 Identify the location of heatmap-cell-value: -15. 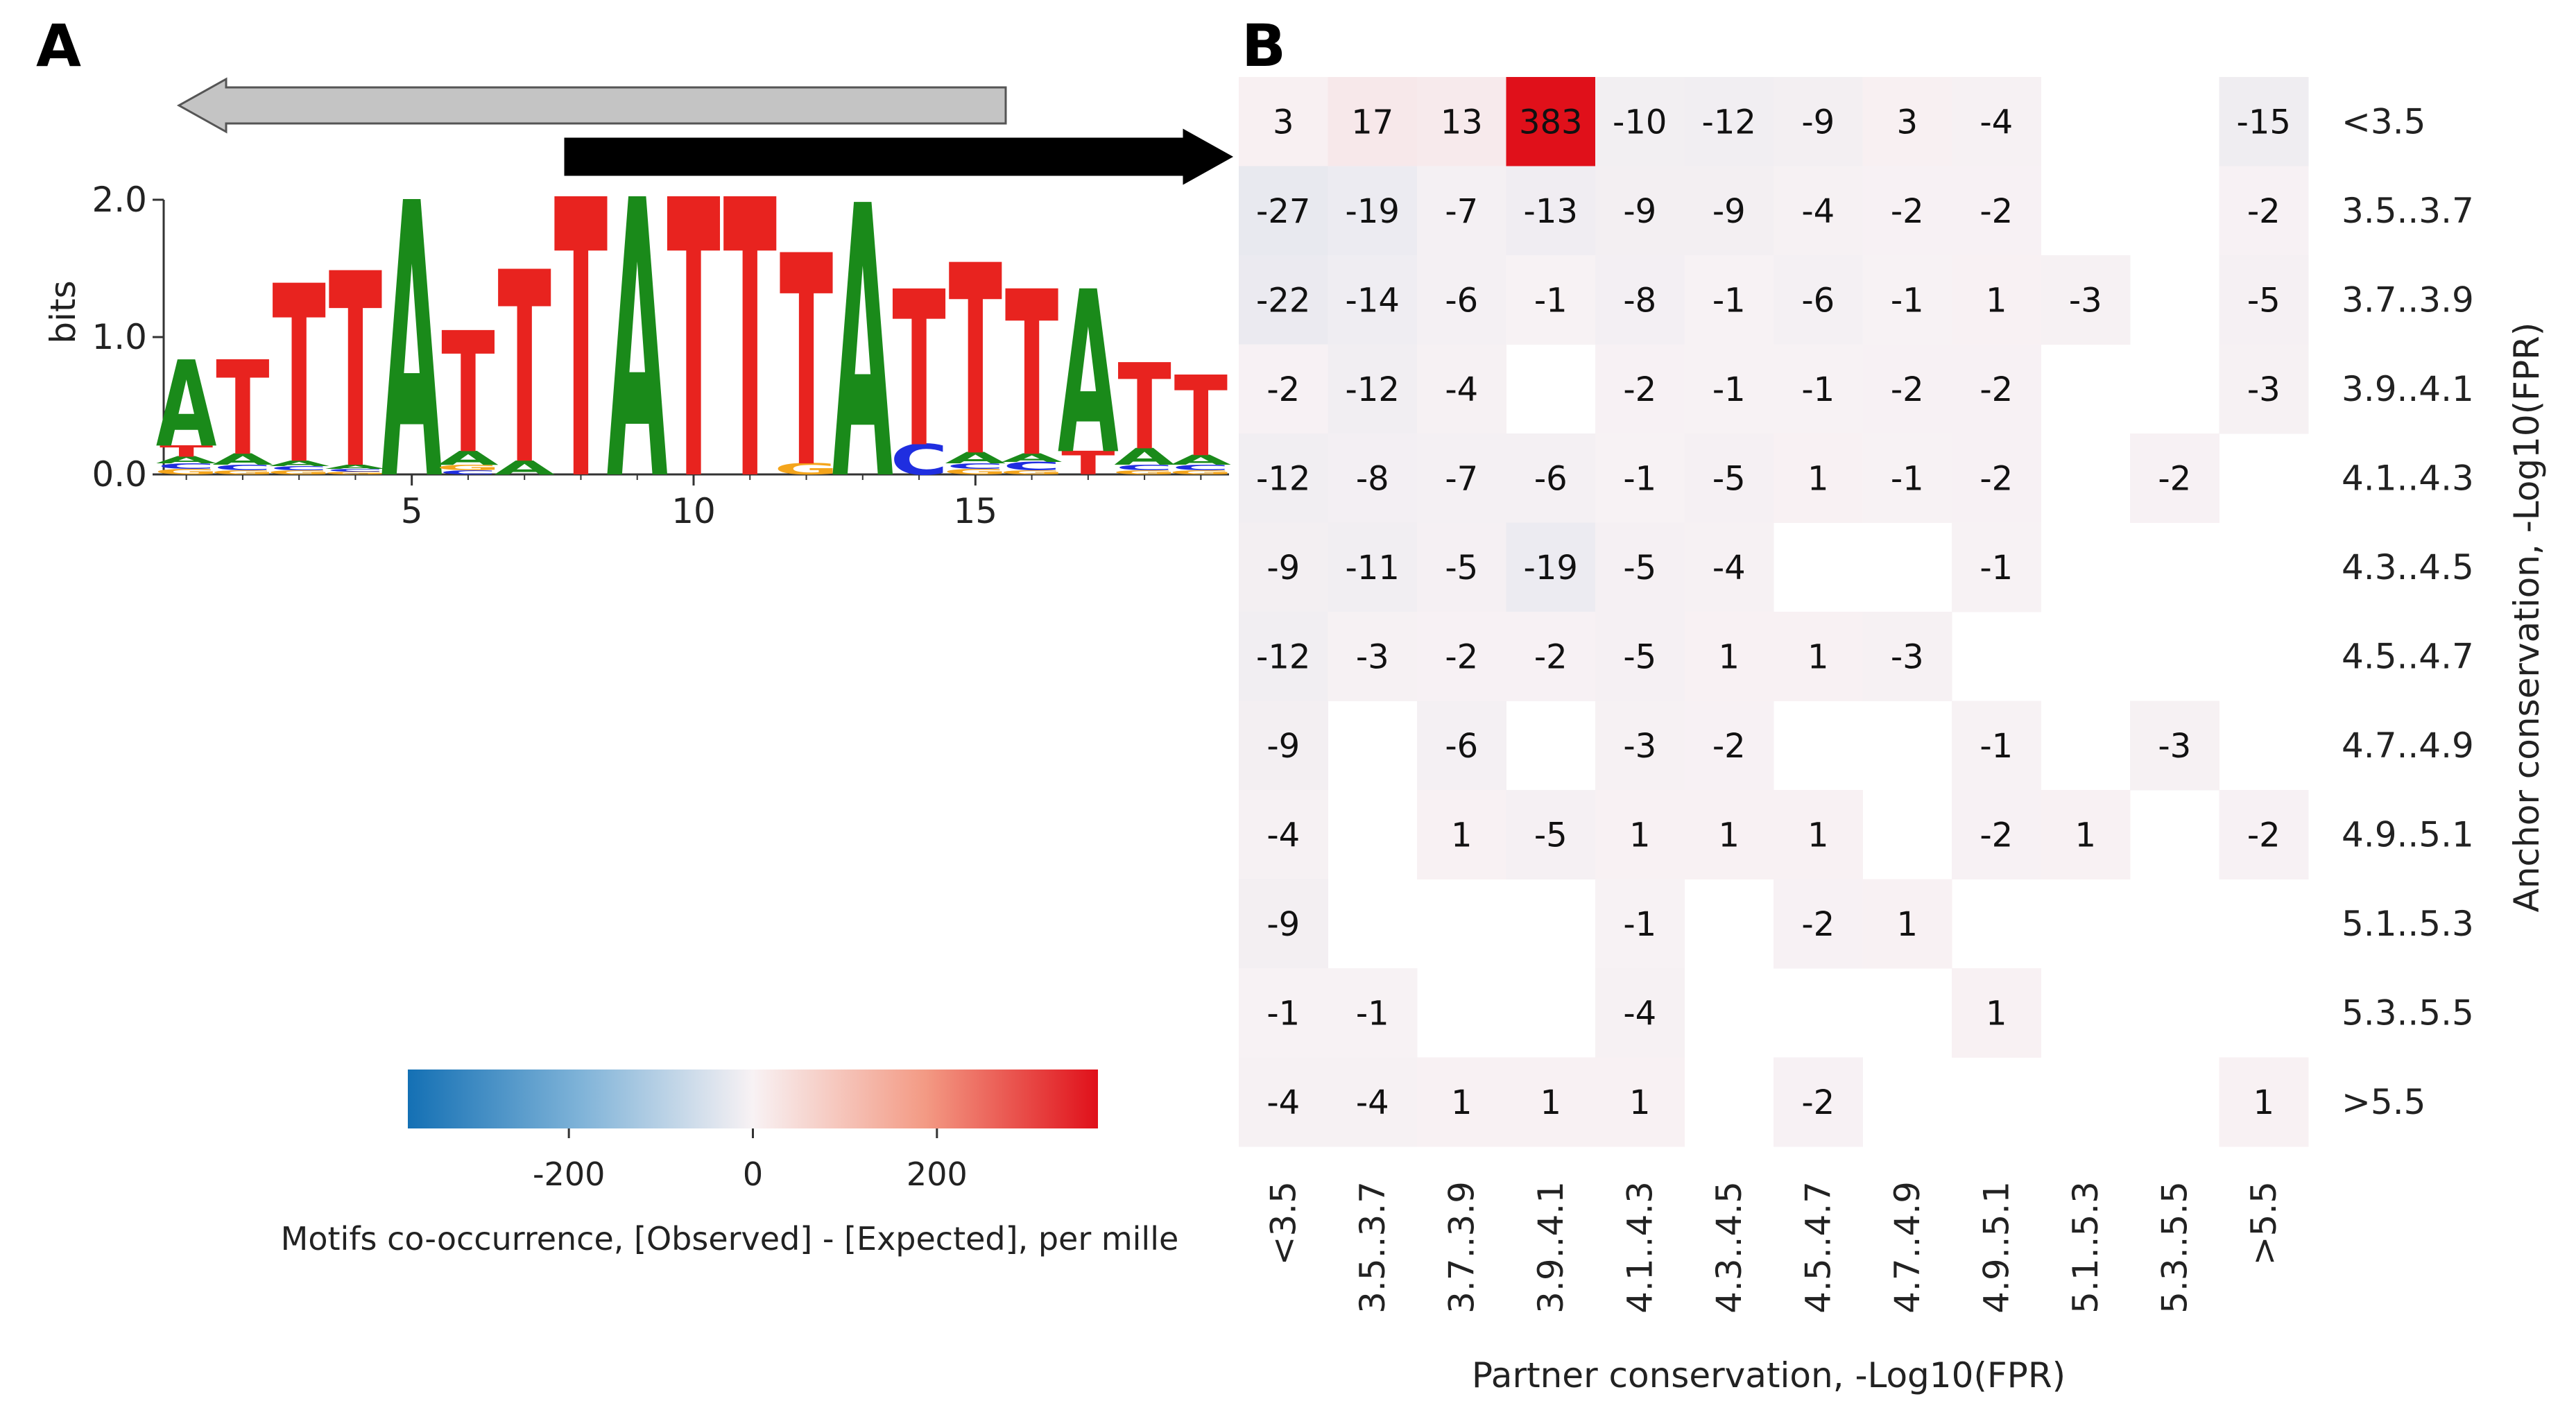
(2264, 122).